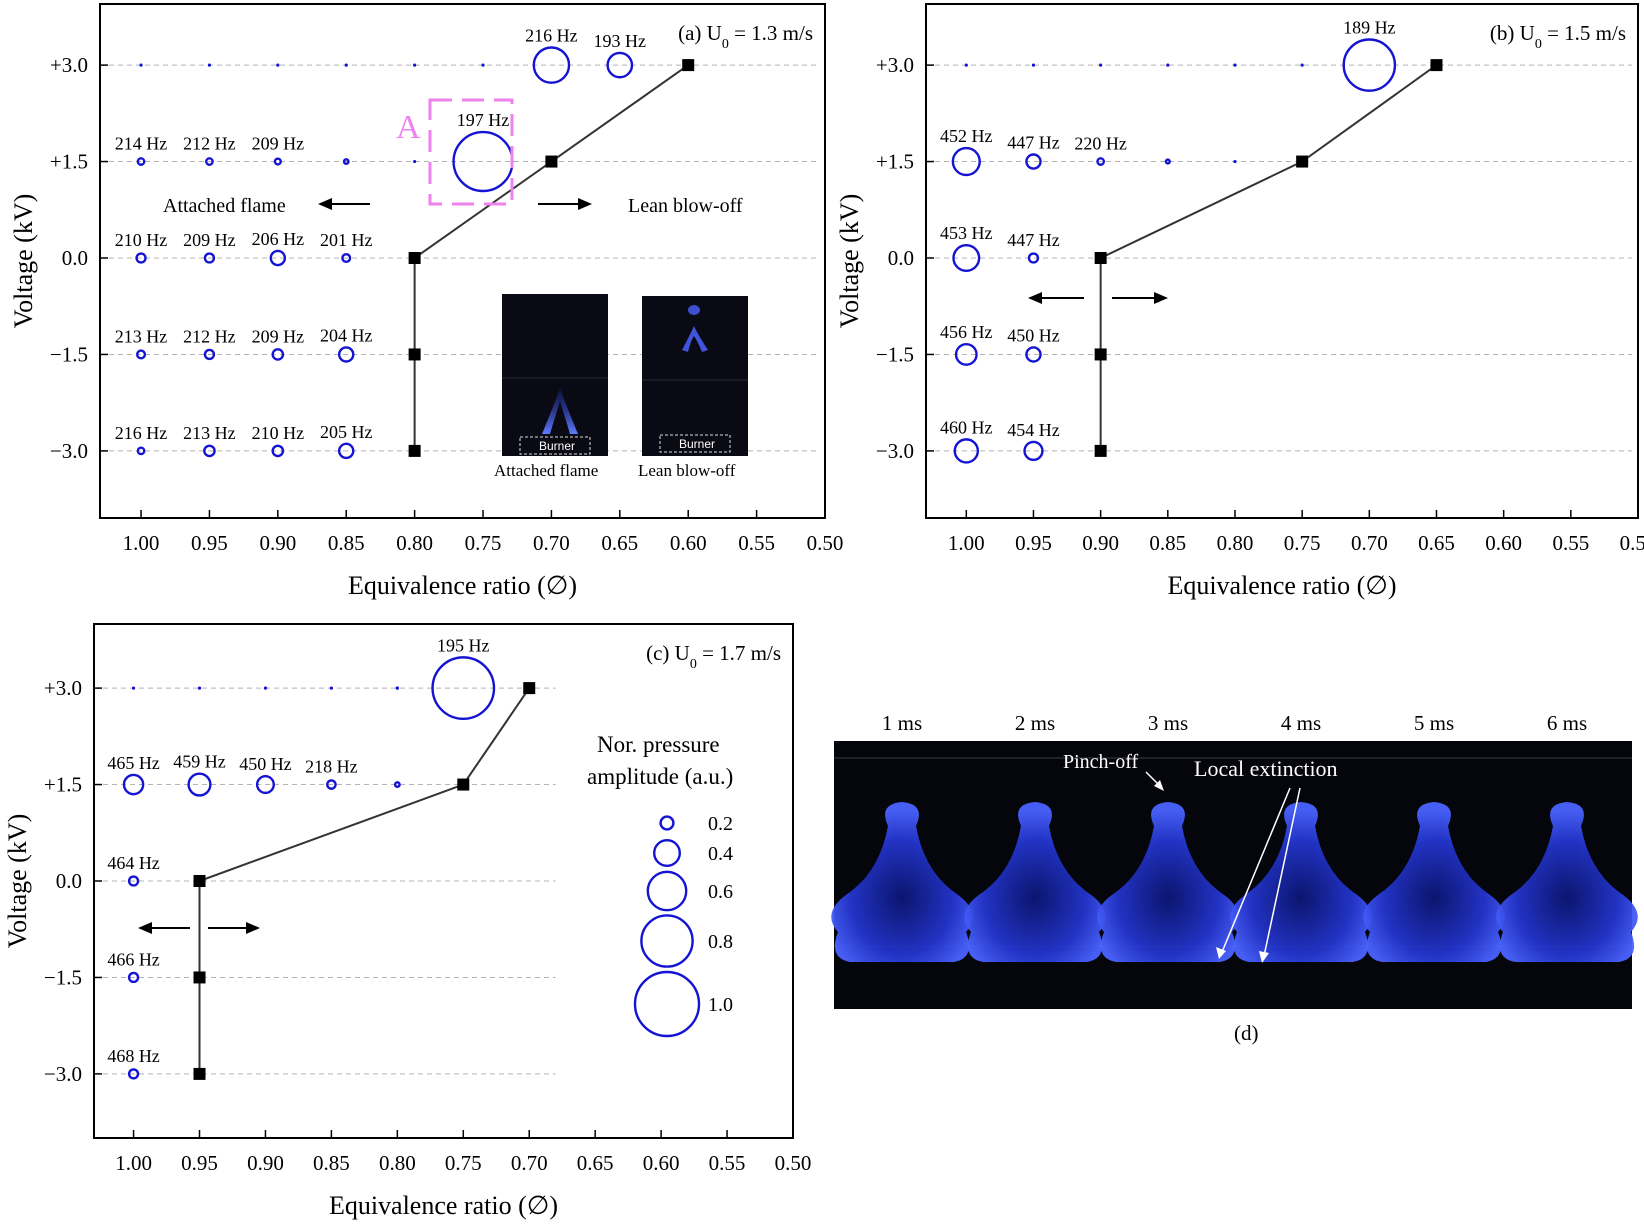 The image size is (1644, 1226). Describe the element at coordinates (133, 959) in the screenshot. I see `frequency-label: 466 Hz` at that location.